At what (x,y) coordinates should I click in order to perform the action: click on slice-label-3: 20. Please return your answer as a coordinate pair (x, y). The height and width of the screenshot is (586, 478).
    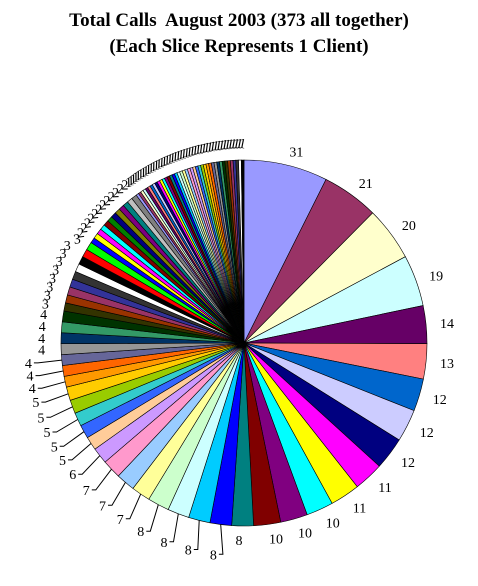
    Looking at the image, I should click on (409, 226).